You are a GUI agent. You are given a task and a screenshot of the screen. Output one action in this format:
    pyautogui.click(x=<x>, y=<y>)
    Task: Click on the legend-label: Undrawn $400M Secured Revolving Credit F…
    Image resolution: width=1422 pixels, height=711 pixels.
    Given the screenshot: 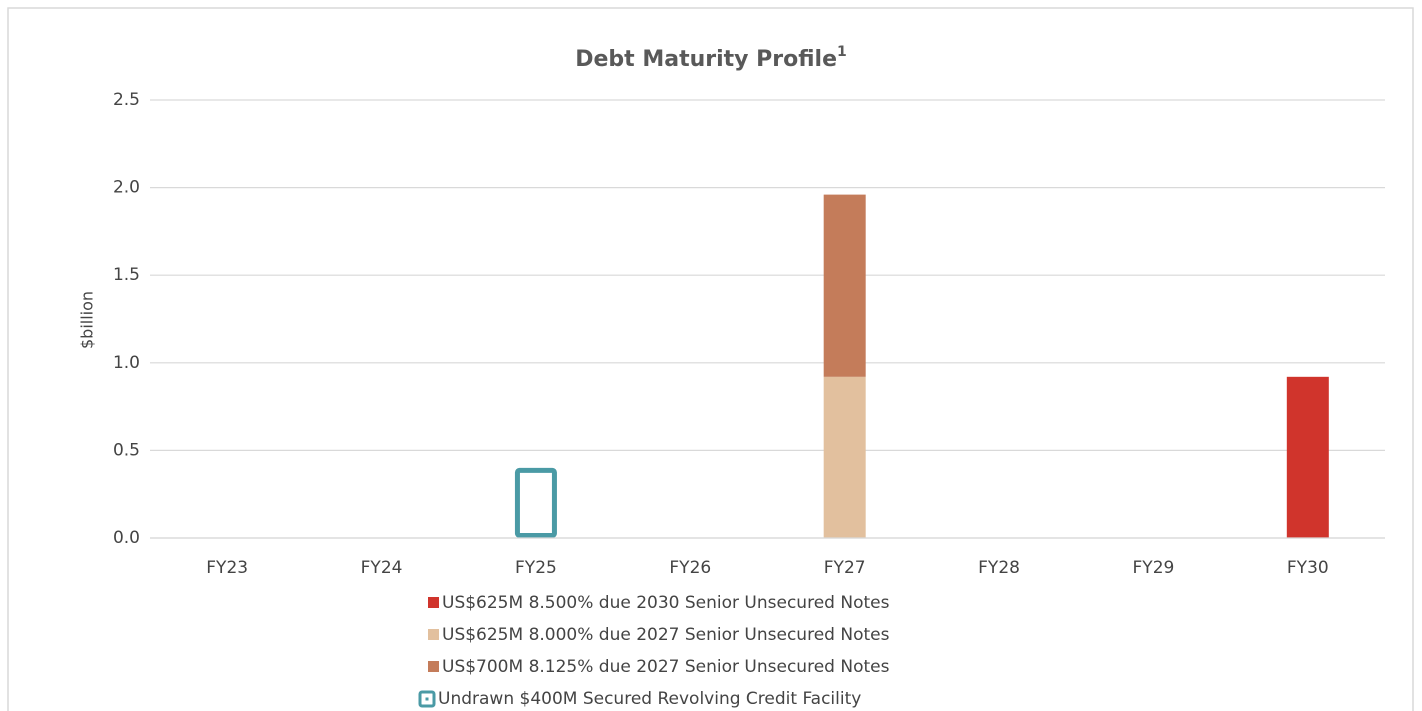 What is the action you would take?
    pyautogui.click(x=649, y=699)
    